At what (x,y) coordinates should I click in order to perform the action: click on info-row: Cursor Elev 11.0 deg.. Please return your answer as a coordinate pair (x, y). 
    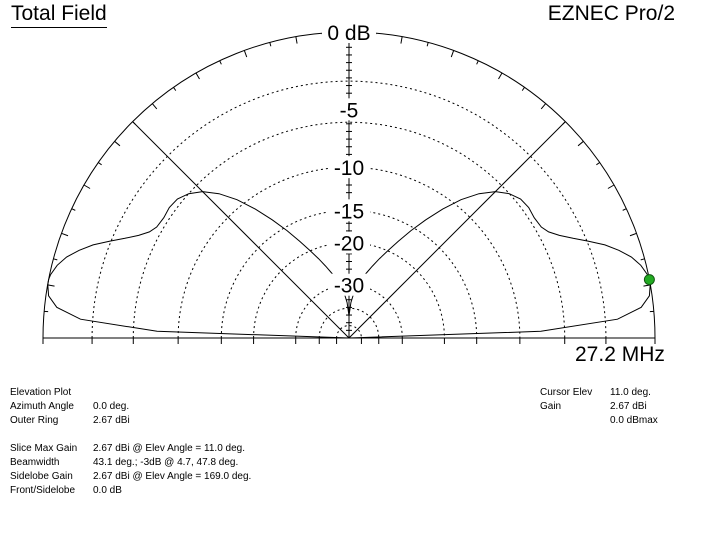
    Looking at the image, I should click on (615, 393).